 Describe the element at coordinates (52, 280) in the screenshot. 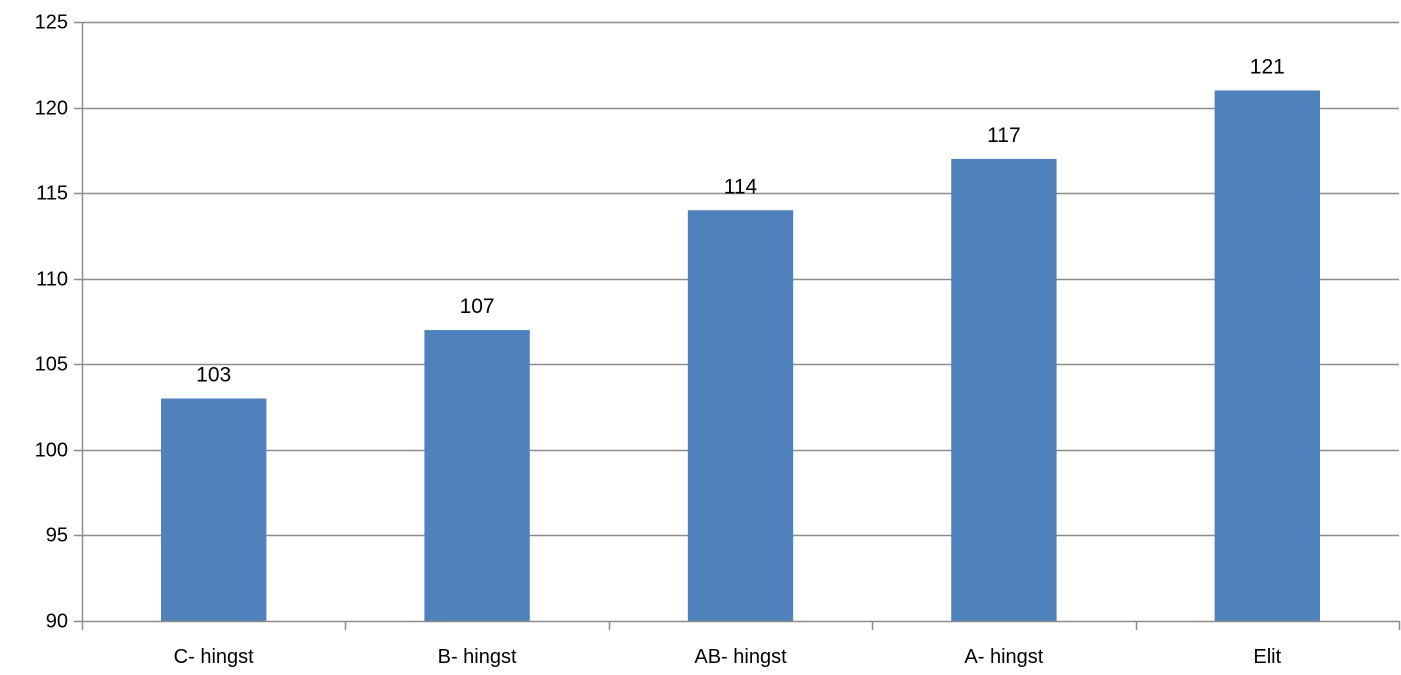

I see `y-tick-label: 110` at that location.